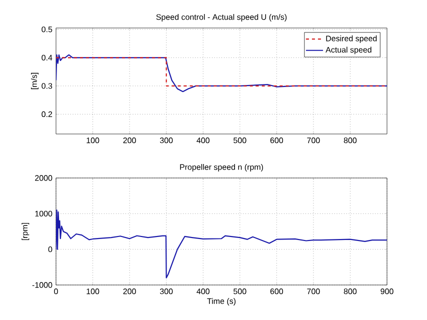  Describe the element at coordinates (47, 86) in the screenshot. I see `y-tick-label: 0.3` at that location.